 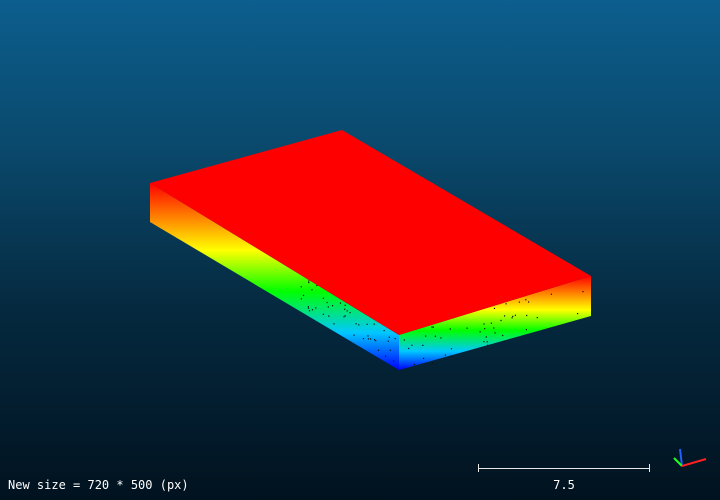 What do you see at coordinates (495, 323) in the screenshot?
I see `slab-front-right-face` at bounding box center [495, 323].